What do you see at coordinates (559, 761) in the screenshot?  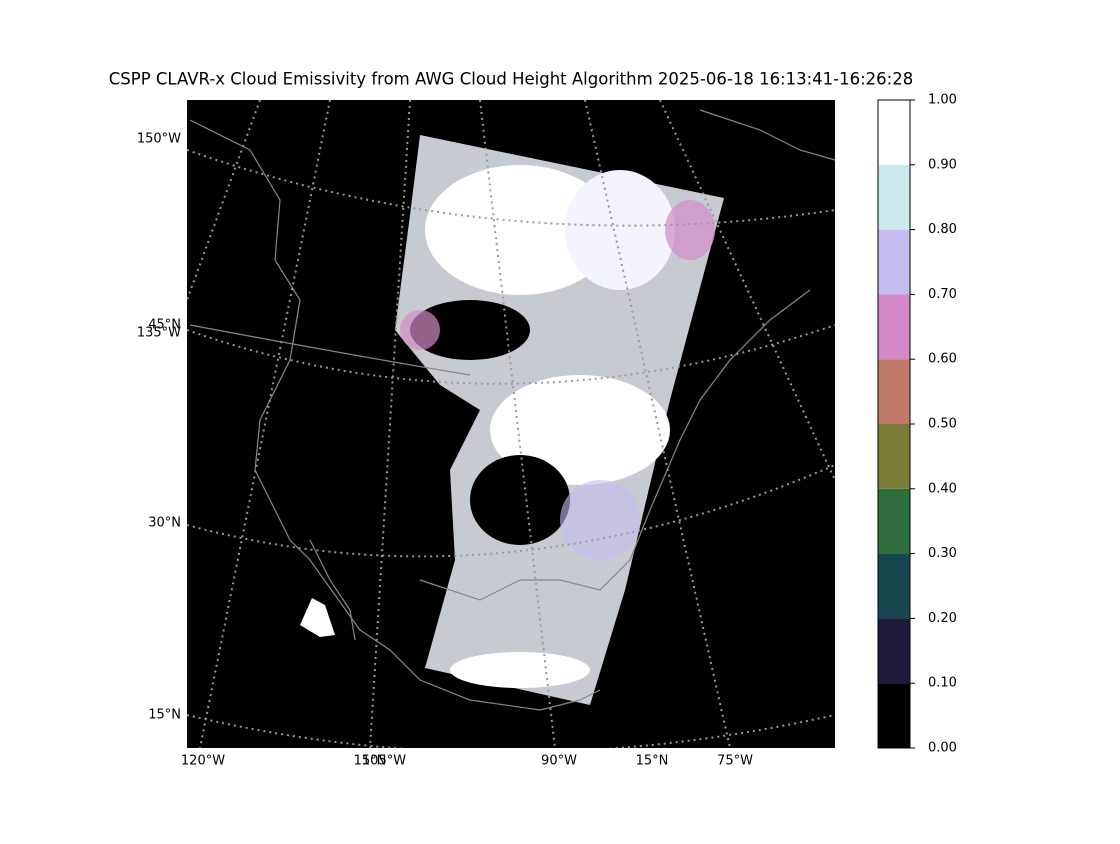 I see `lon-label: 90°W` at bounding box center [559, 761].